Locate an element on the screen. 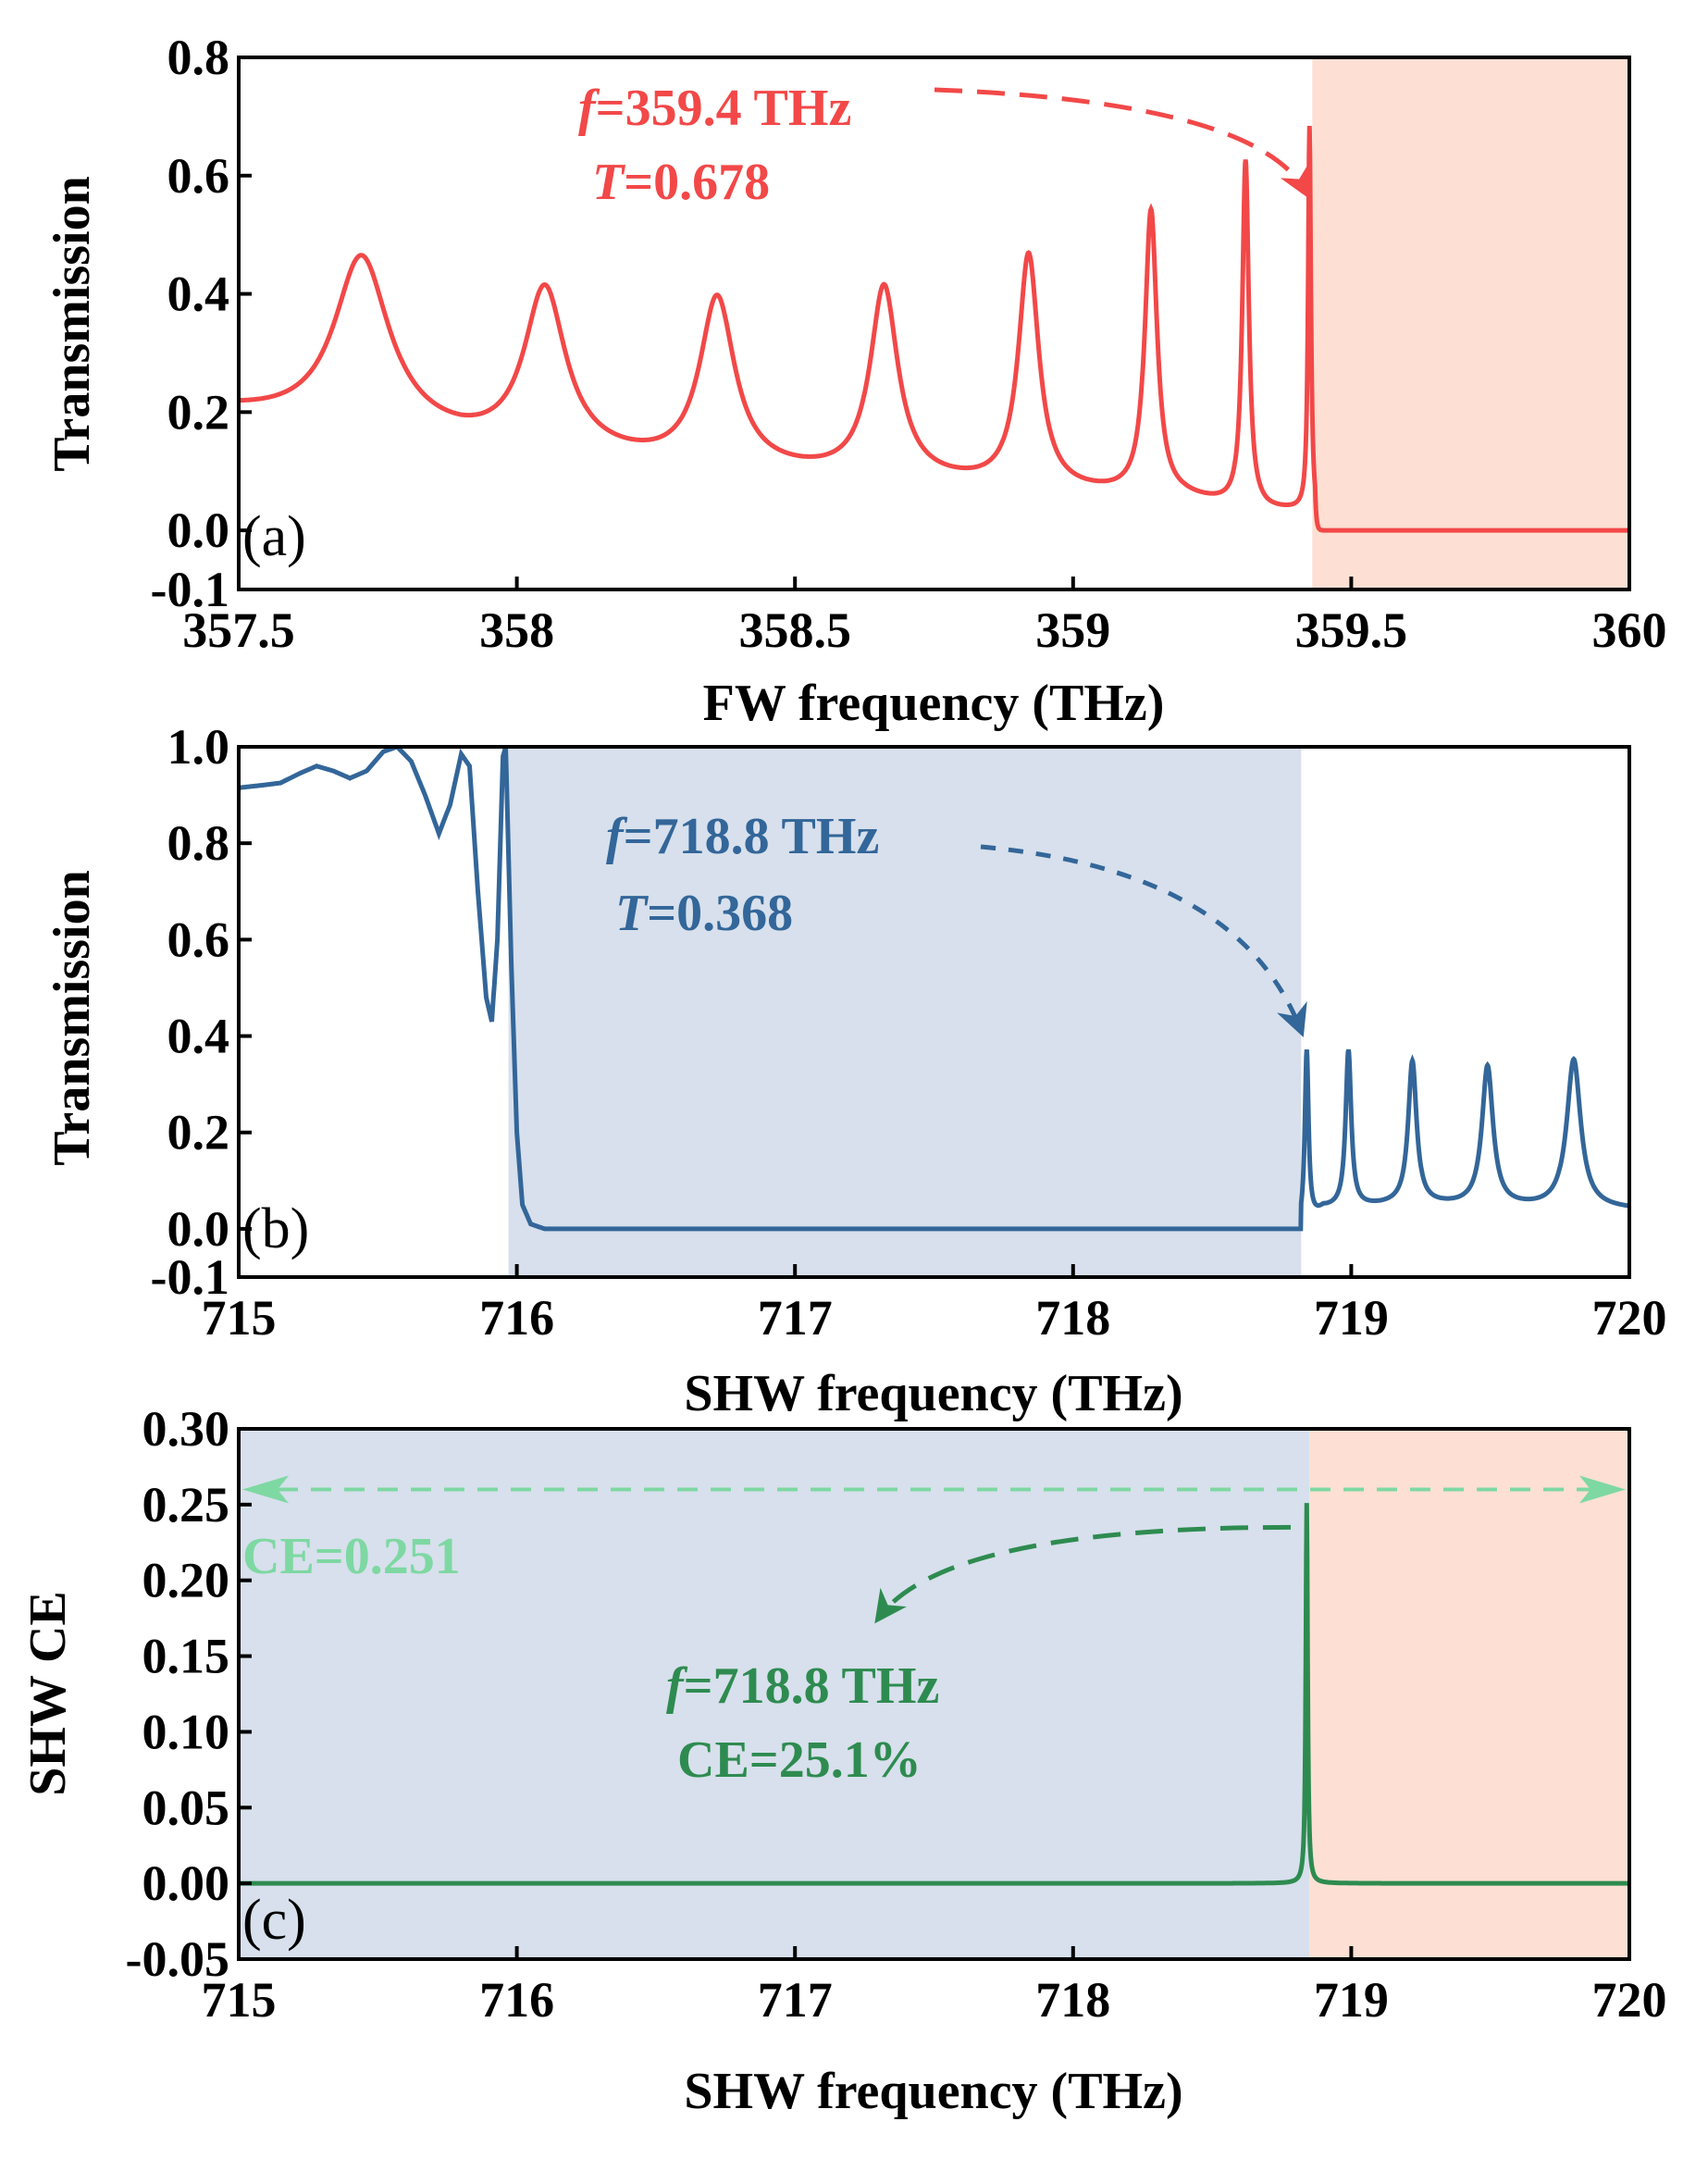  panel-c-annotation-frequency: f=718.8 THz is located at coordinates (802, 1686).